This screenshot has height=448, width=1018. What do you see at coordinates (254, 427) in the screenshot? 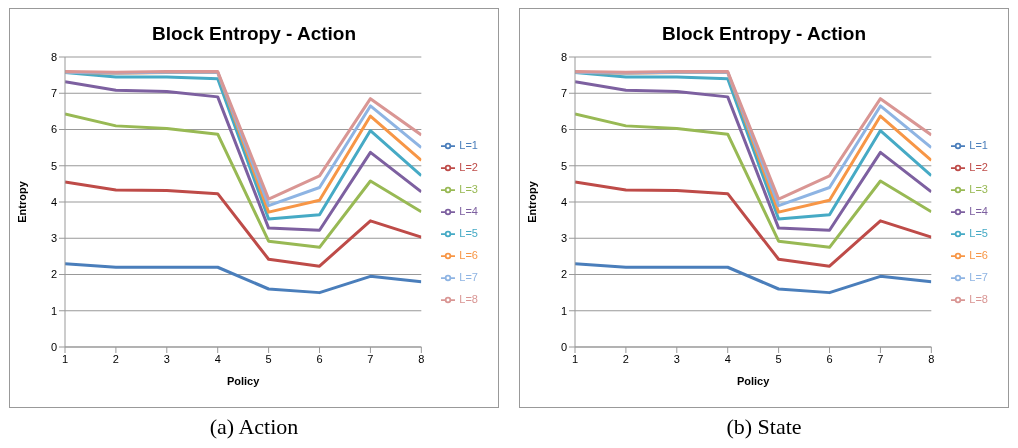
I see `text: (a) Action` at bounding box center [254, 427].